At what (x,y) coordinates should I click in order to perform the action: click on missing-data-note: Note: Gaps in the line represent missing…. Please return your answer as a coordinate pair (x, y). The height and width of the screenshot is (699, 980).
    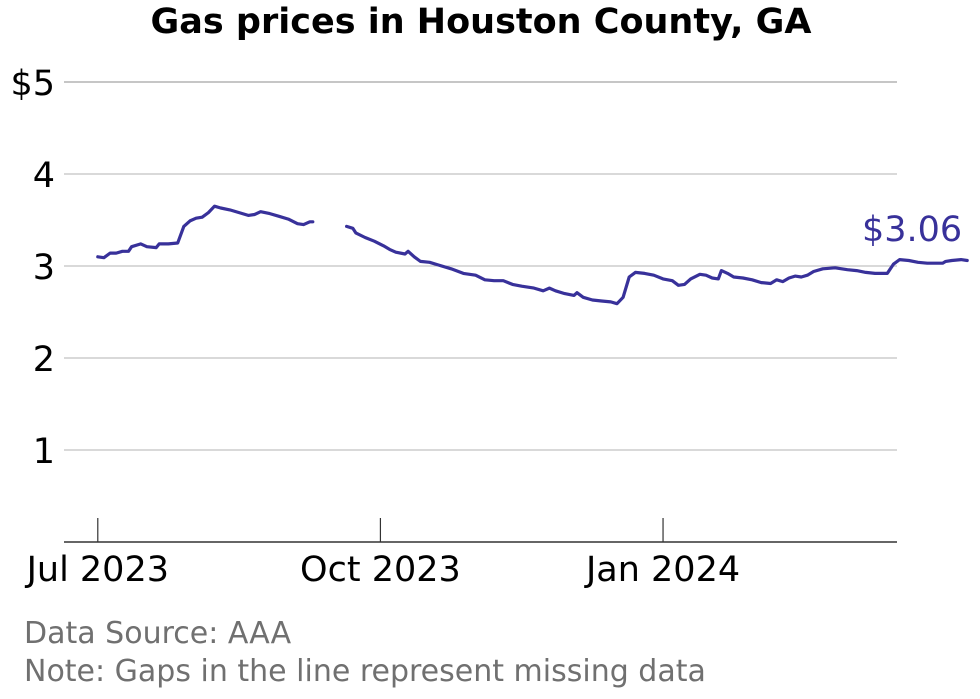
    Looking at the image, I should click on (365, 671).